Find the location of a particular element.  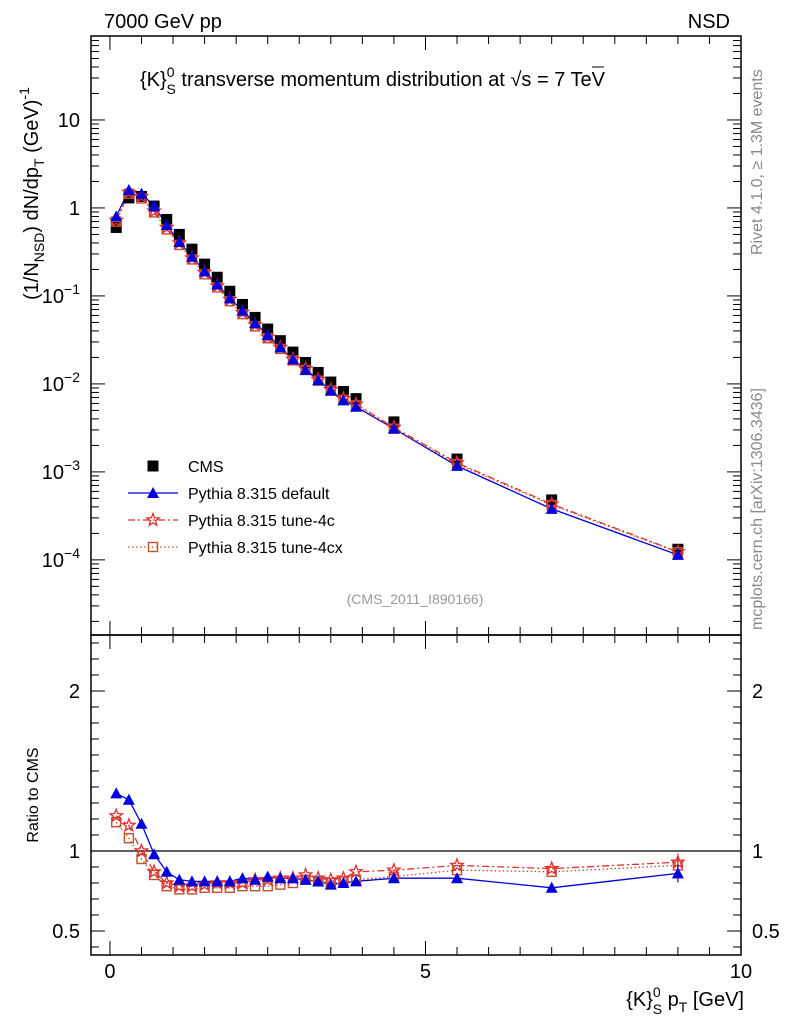

legend-entry-label: Pythia 8.315 default is located at coordinates (259, 494).